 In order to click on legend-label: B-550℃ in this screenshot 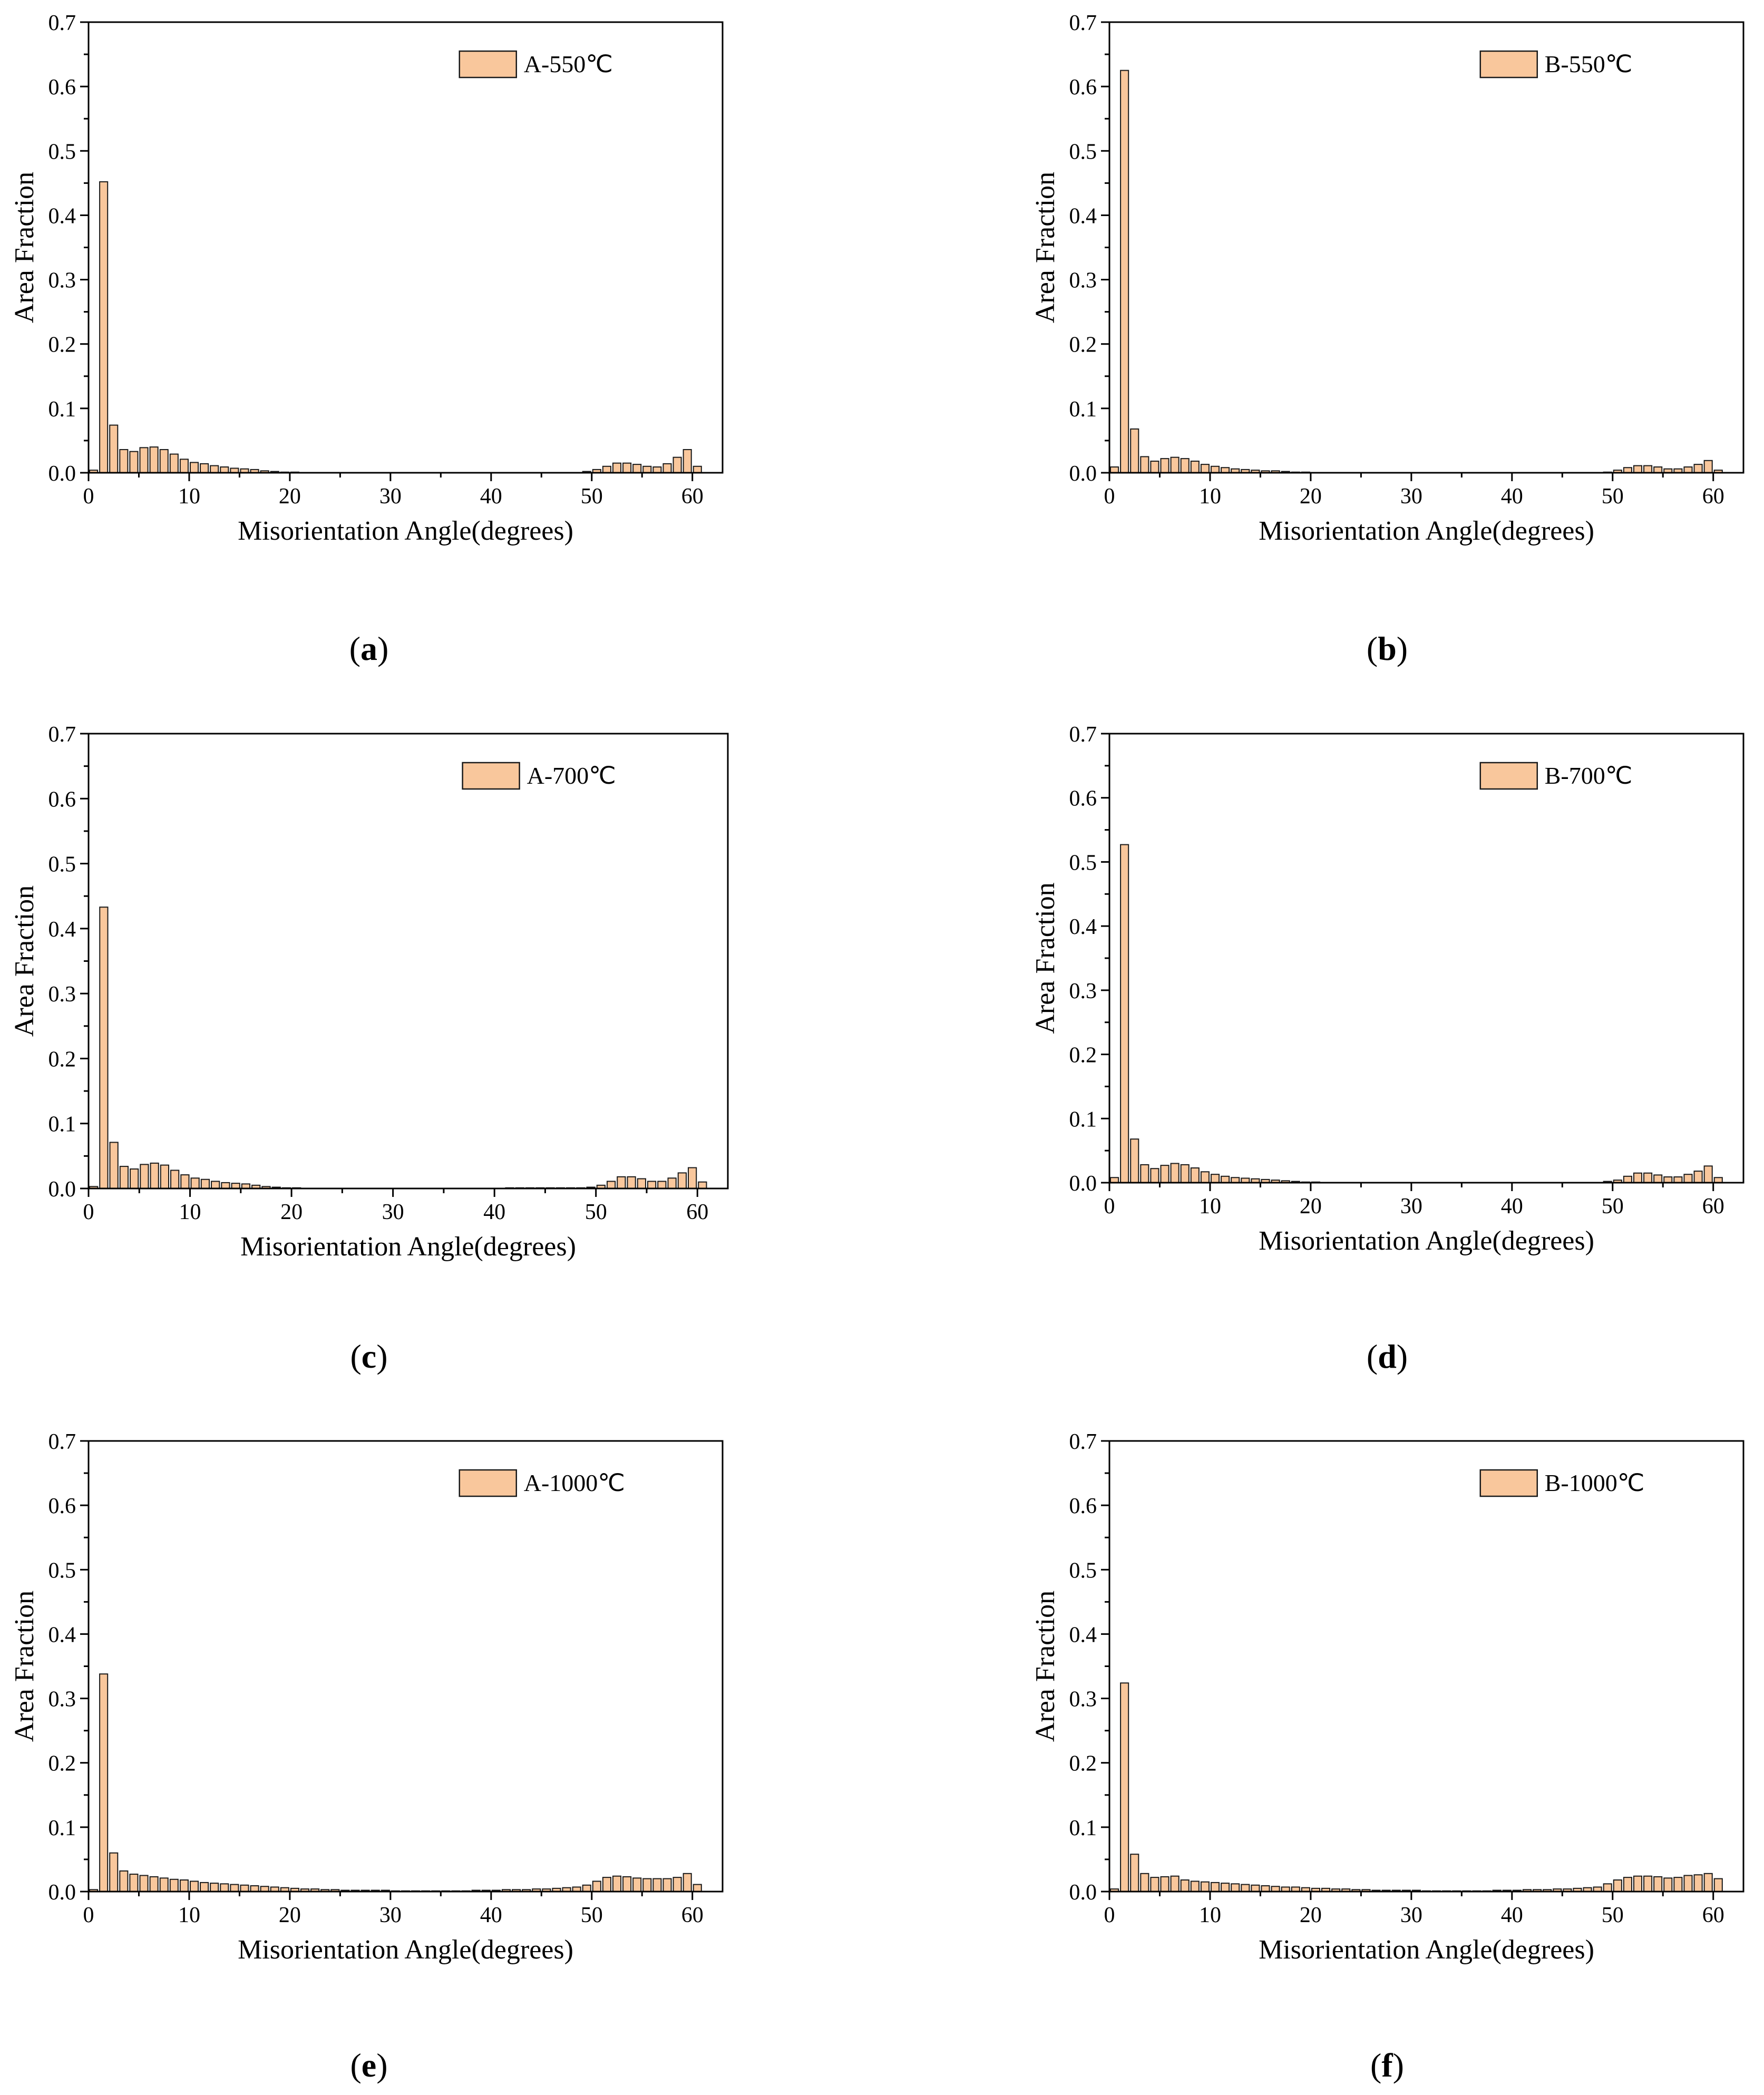, I will do `click(1589, 64)`.